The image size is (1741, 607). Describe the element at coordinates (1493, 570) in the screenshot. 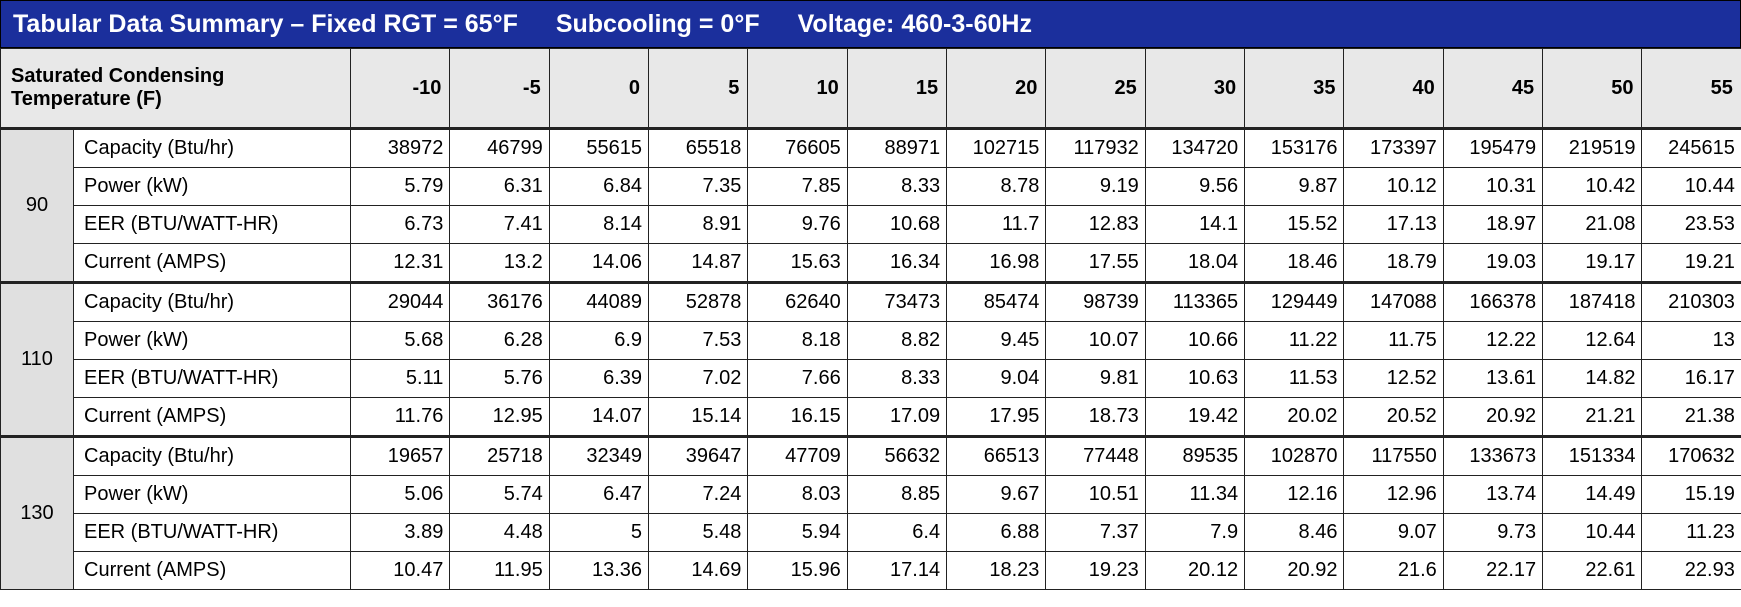

I see `cell-value: 22.17` at that location.